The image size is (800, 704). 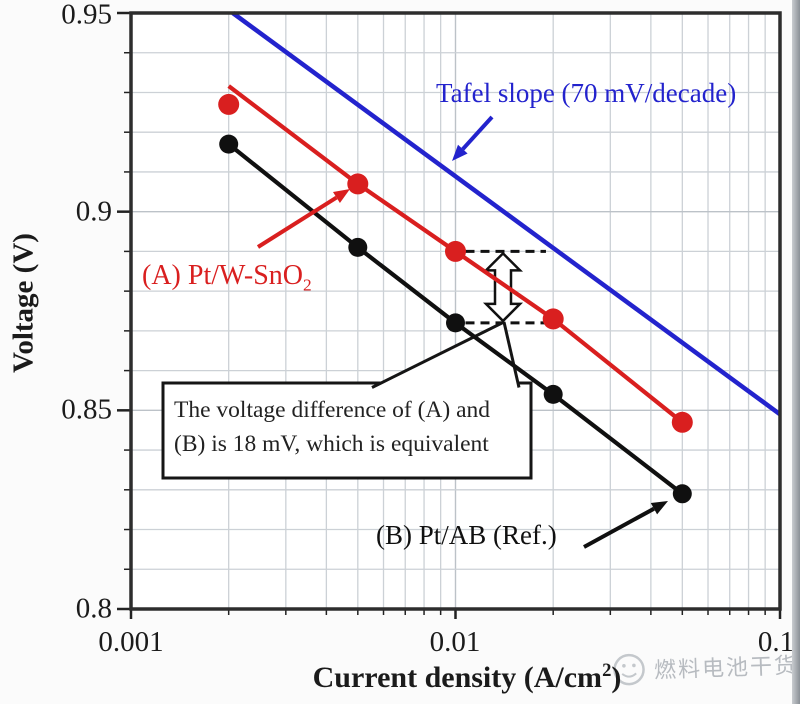 I want to click on tafel-slope-label: Tafel slope (70 mV/decade), so click(x=586, y=93).